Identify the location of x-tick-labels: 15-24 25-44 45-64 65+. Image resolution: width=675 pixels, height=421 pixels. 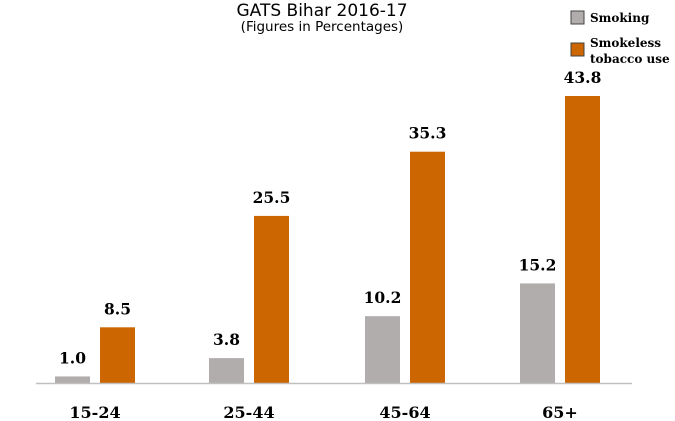
(323, 412).